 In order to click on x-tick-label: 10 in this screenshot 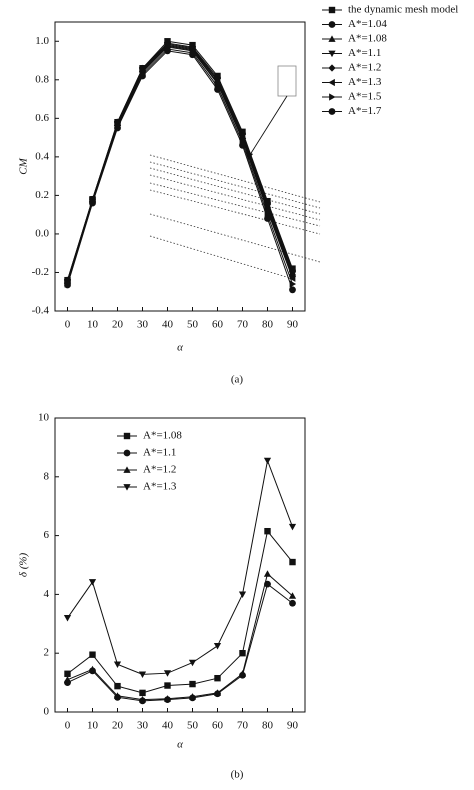, I will do `click(93, 325)`.